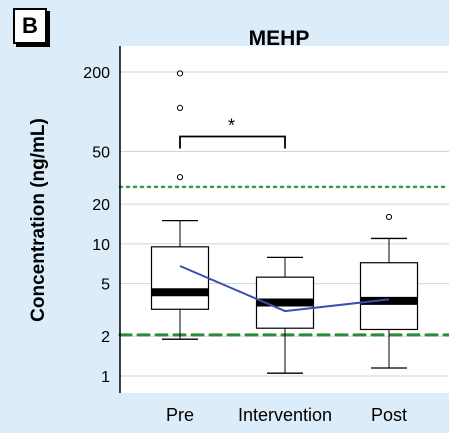  I want to click on y-tick-label: 50, so click(101, 153).